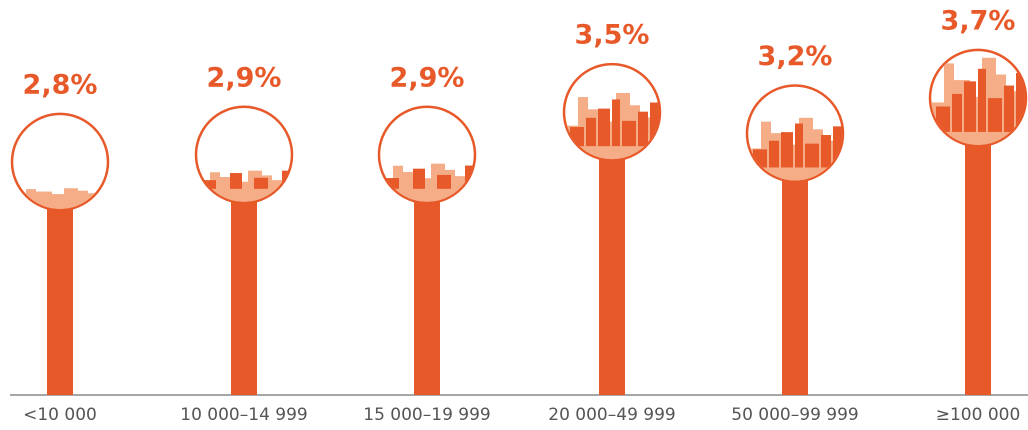 The image size is (1028, 430). What do you see at coordinates (978, 415) in the screenshot?
I see `category-label: ≥100 000` at bounding box center [978, 415].